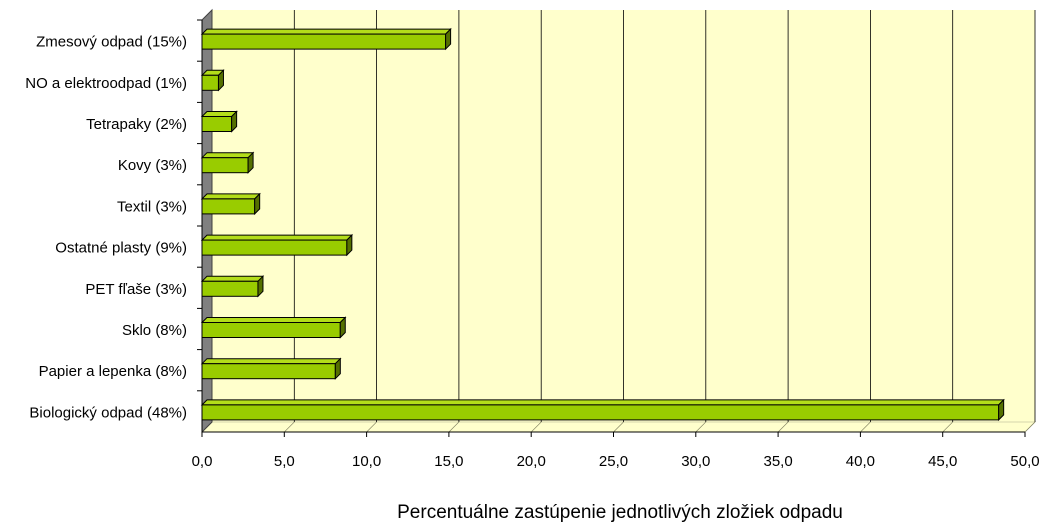 The width and height of the screenshot is (1051, 526). What do you see at coordinates (942, 461) in the screenshot?
I see `x-tick-label: 45,0` at bounding box center [942, 461].